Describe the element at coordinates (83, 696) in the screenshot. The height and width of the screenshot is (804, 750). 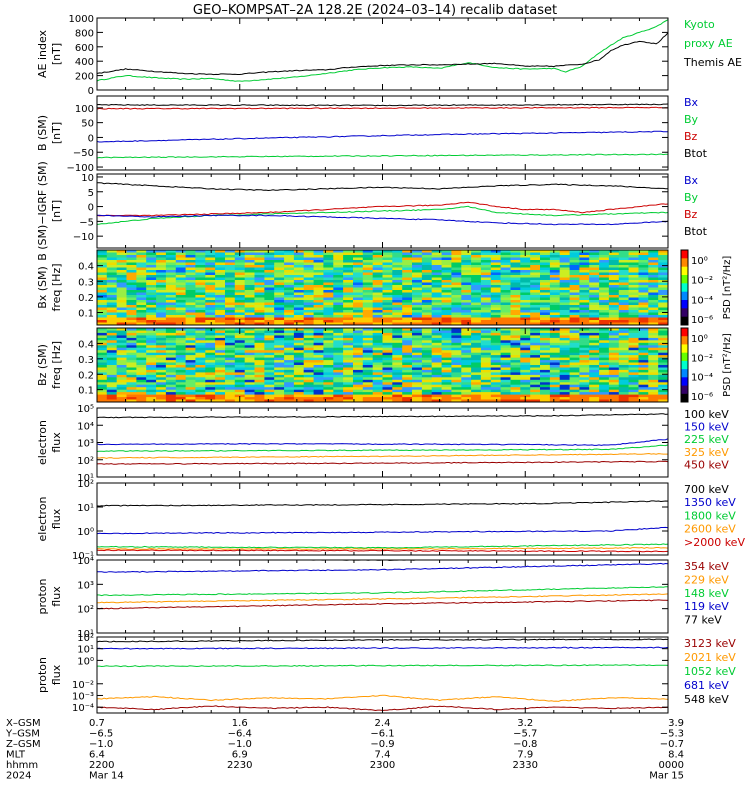
I see `y-tick-label: 10⁻³` at that location.